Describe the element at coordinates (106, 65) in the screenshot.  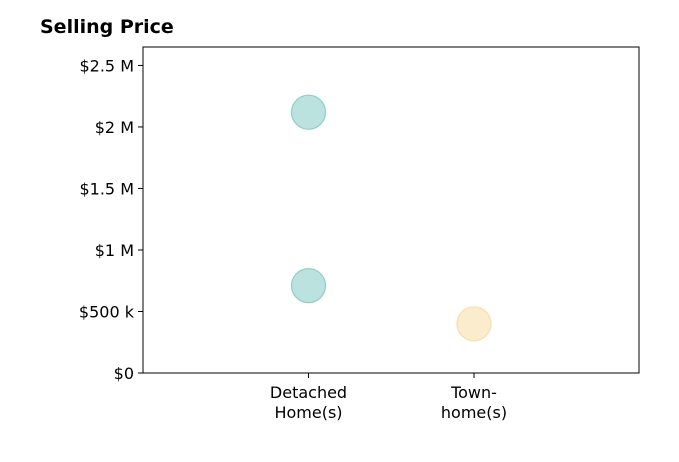
I see `y-tick-label-5: $2.5 M` at that location.